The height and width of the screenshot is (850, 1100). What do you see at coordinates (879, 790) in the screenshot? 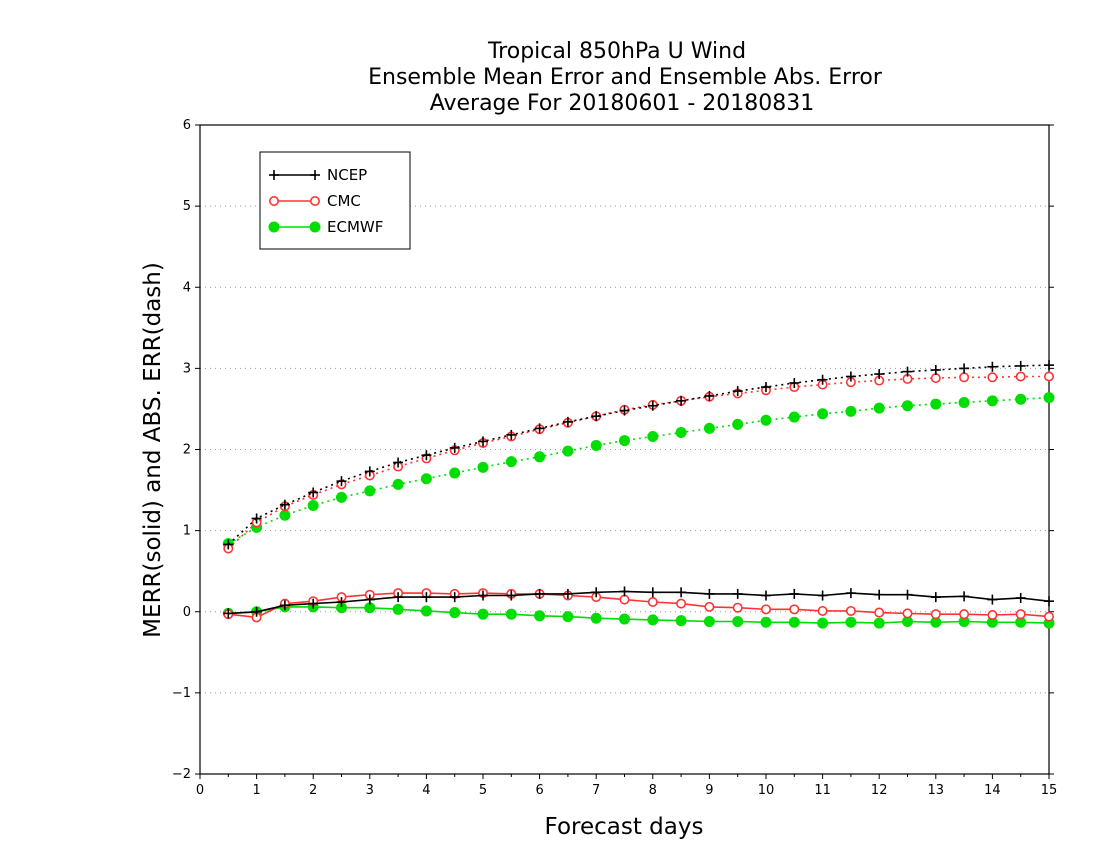
I see `x-tick-label: 12` at bounding box center [879, 790].